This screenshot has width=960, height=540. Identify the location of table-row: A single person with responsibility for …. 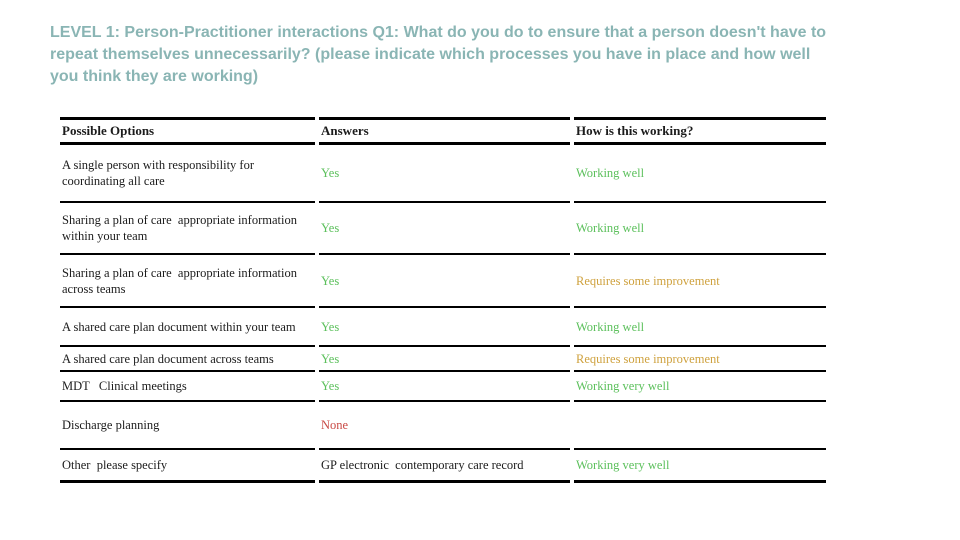
(443, 174).